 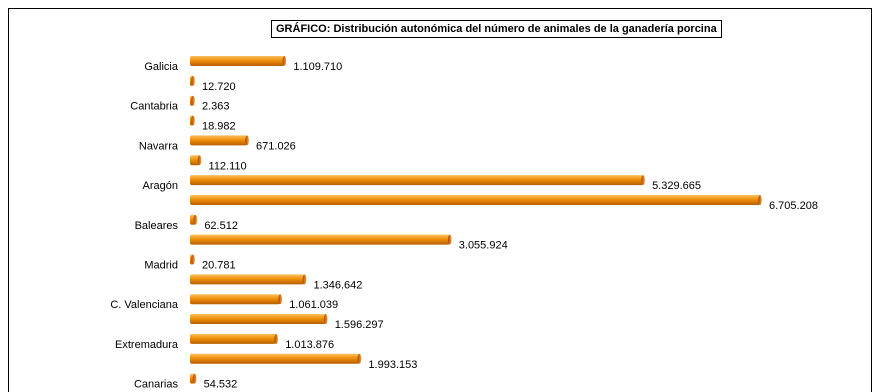 I want to click on category-label: Galicia, so click(x=161, y=67).